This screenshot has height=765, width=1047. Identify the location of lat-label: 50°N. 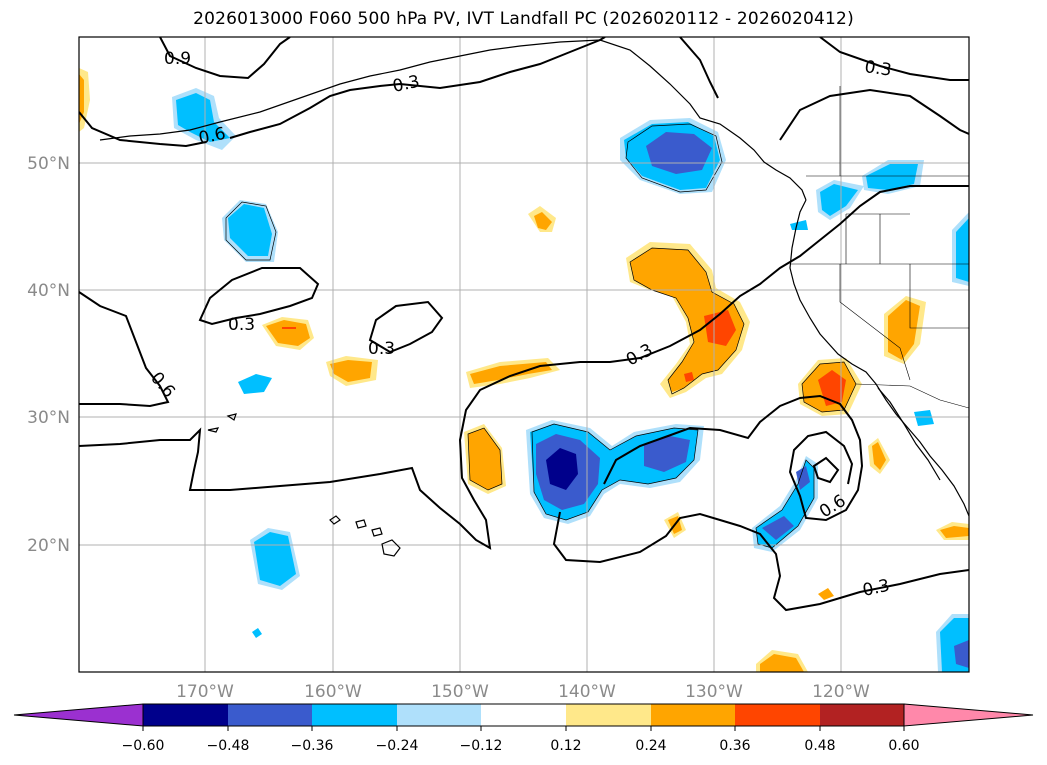
(48, 164).